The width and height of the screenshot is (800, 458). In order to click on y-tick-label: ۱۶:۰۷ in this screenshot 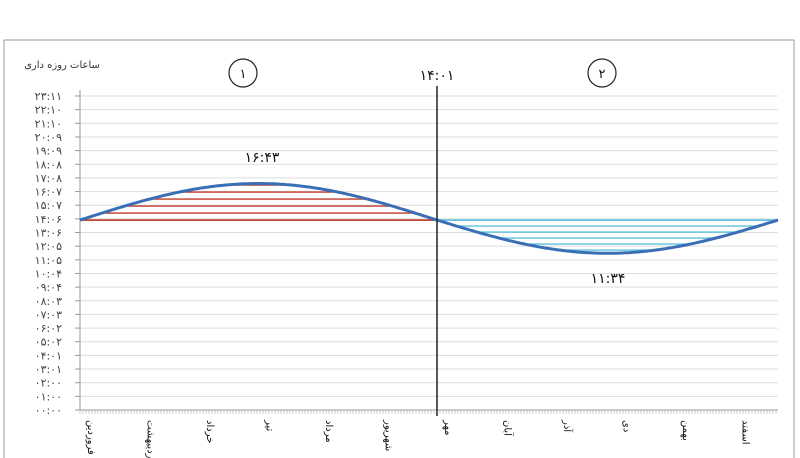, I will do `click(48, 192)`.